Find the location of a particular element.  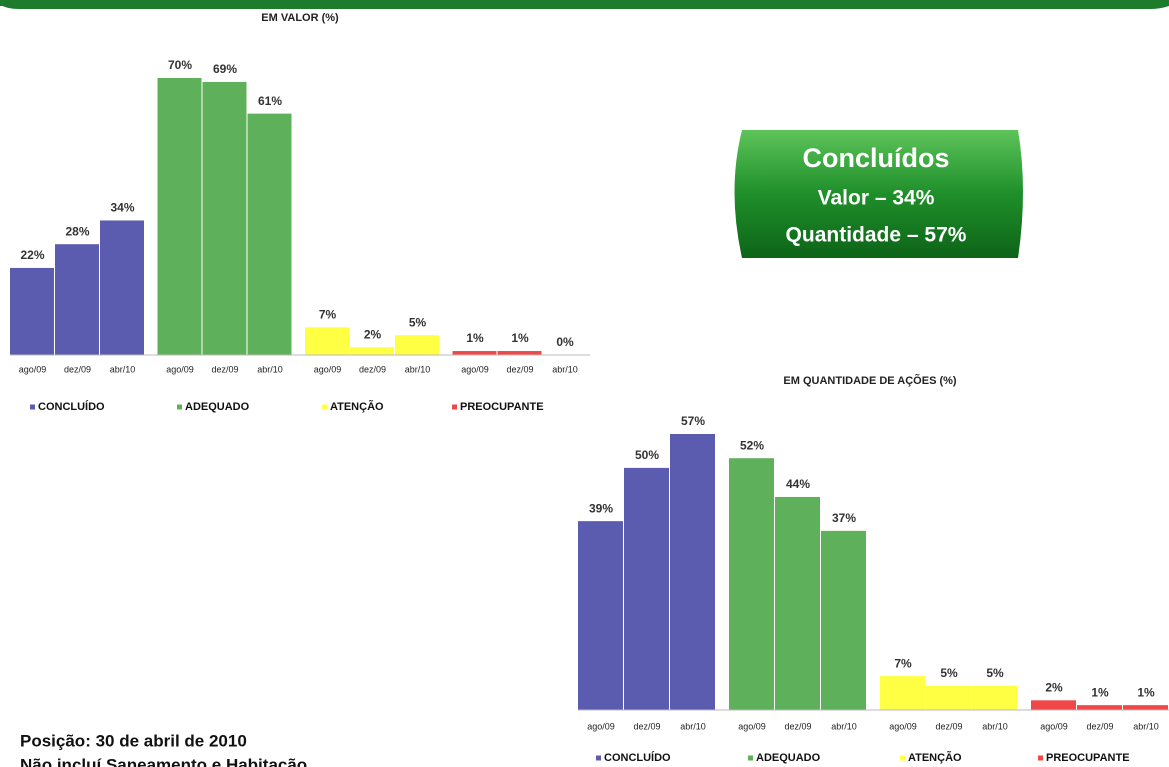

value-label: 34% is located at coordinates (122, 208).